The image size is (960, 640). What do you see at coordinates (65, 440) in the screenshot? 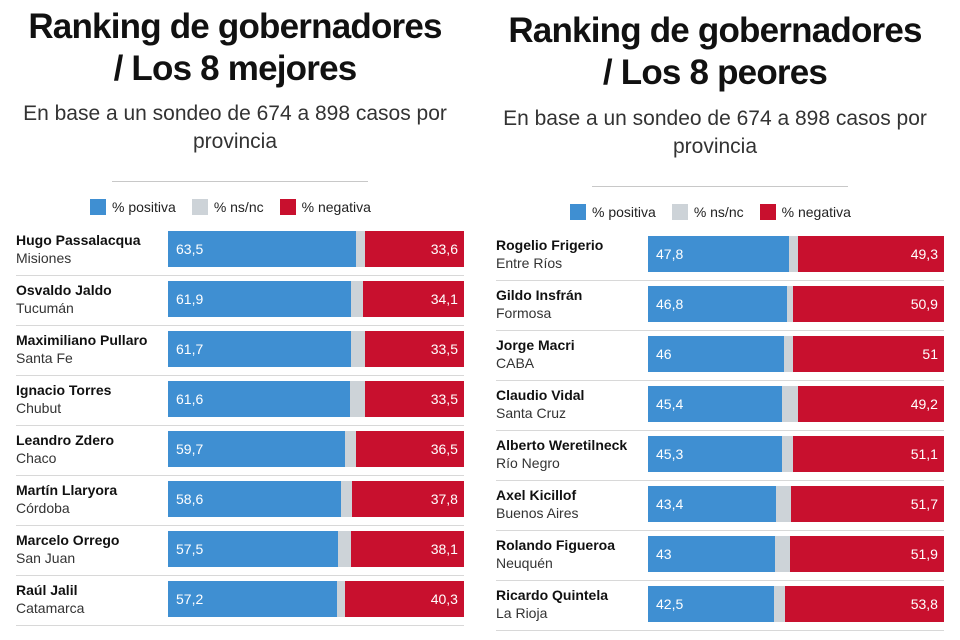
I see `governor-name: Leandro Zdero` at bounding box center [65, 440].